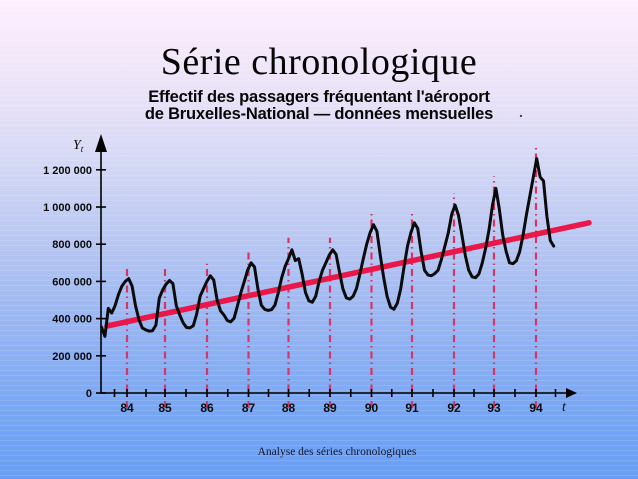 The width and height of the screenshot is (638, 479). I want to click on y-tick-label: 200 000, so click(72, 357).